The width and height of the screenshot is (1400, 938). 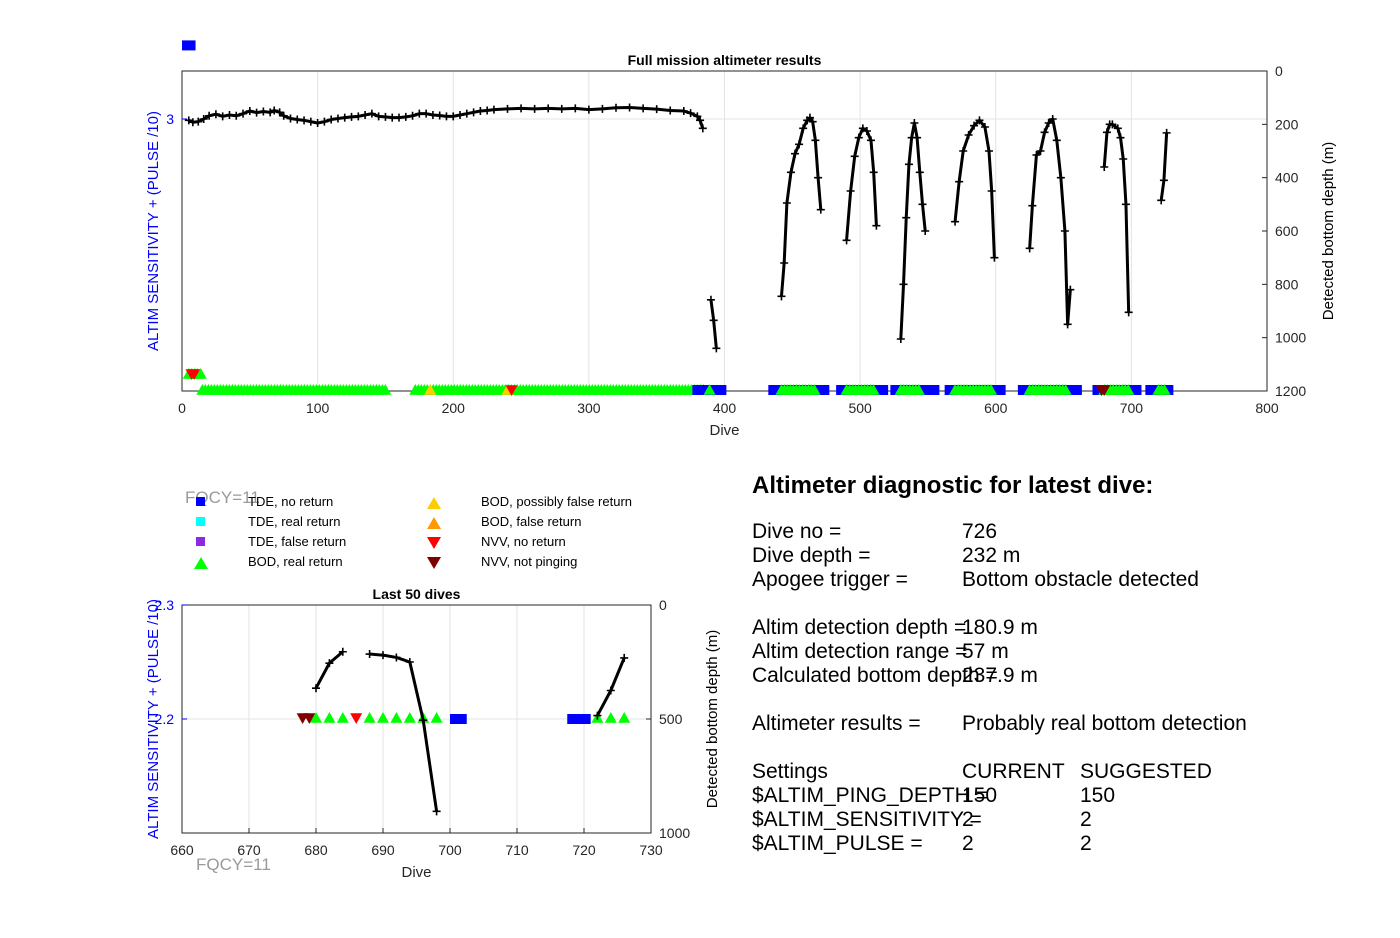 I want to click on legend-label-1: TDE, real return, so click(x=294, y=521).